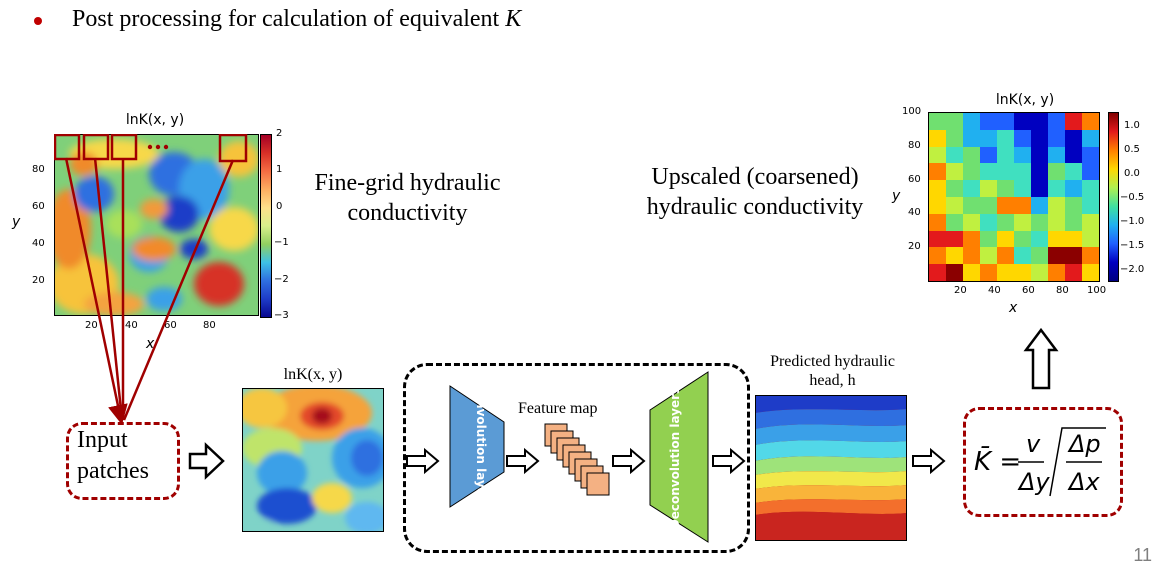 The image size is (1160, 568). Describe the element at coordinates (407, 198) in the screenshot. I see `fine-grid-caption: Fine-grid hydraulic conductivity` at that location.